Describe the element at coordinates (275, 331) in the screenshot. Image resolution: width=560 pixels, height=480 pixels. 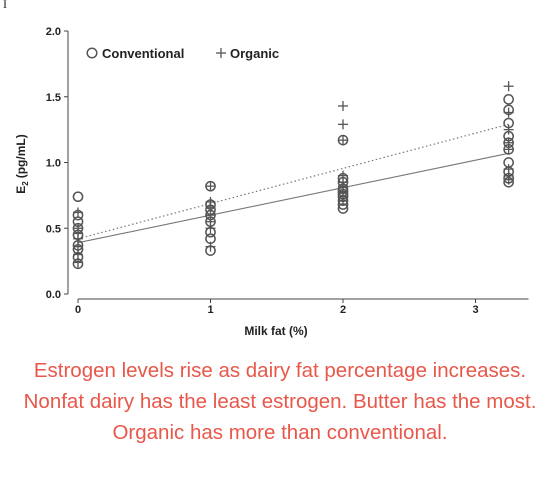
I see `x-axis-label: Milk fat (%)` at that location.